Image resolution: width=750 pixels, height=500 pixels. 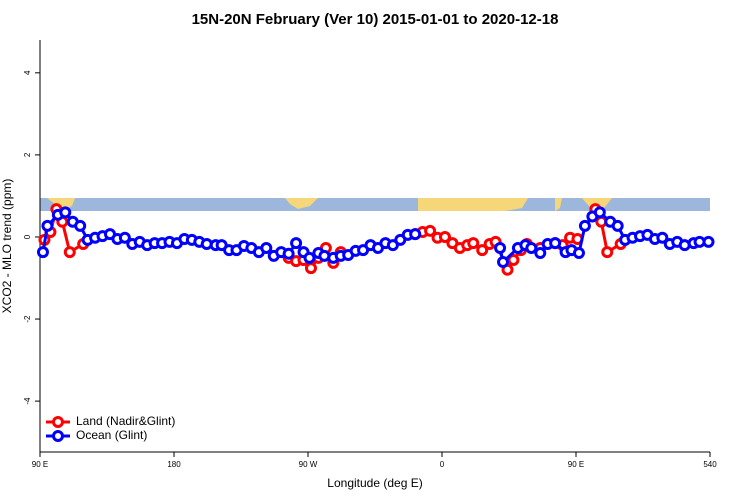 What do you see at coordinates (7, 246) in the screenshot?
I see `y-axis-label: XCO2 - MLO trend (ppm)` at bounding box center [7, 246].